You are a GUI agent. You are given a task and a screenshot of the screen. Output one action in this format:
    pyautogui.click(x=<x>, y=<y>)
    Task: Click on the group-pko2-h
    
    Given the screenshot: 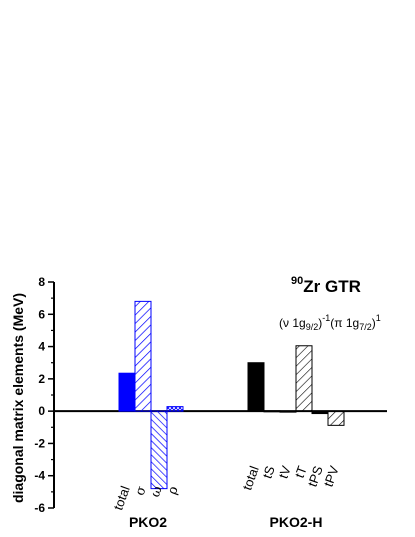 What is the action you would take?
    pyautogui.click(x=296, y=385)
    